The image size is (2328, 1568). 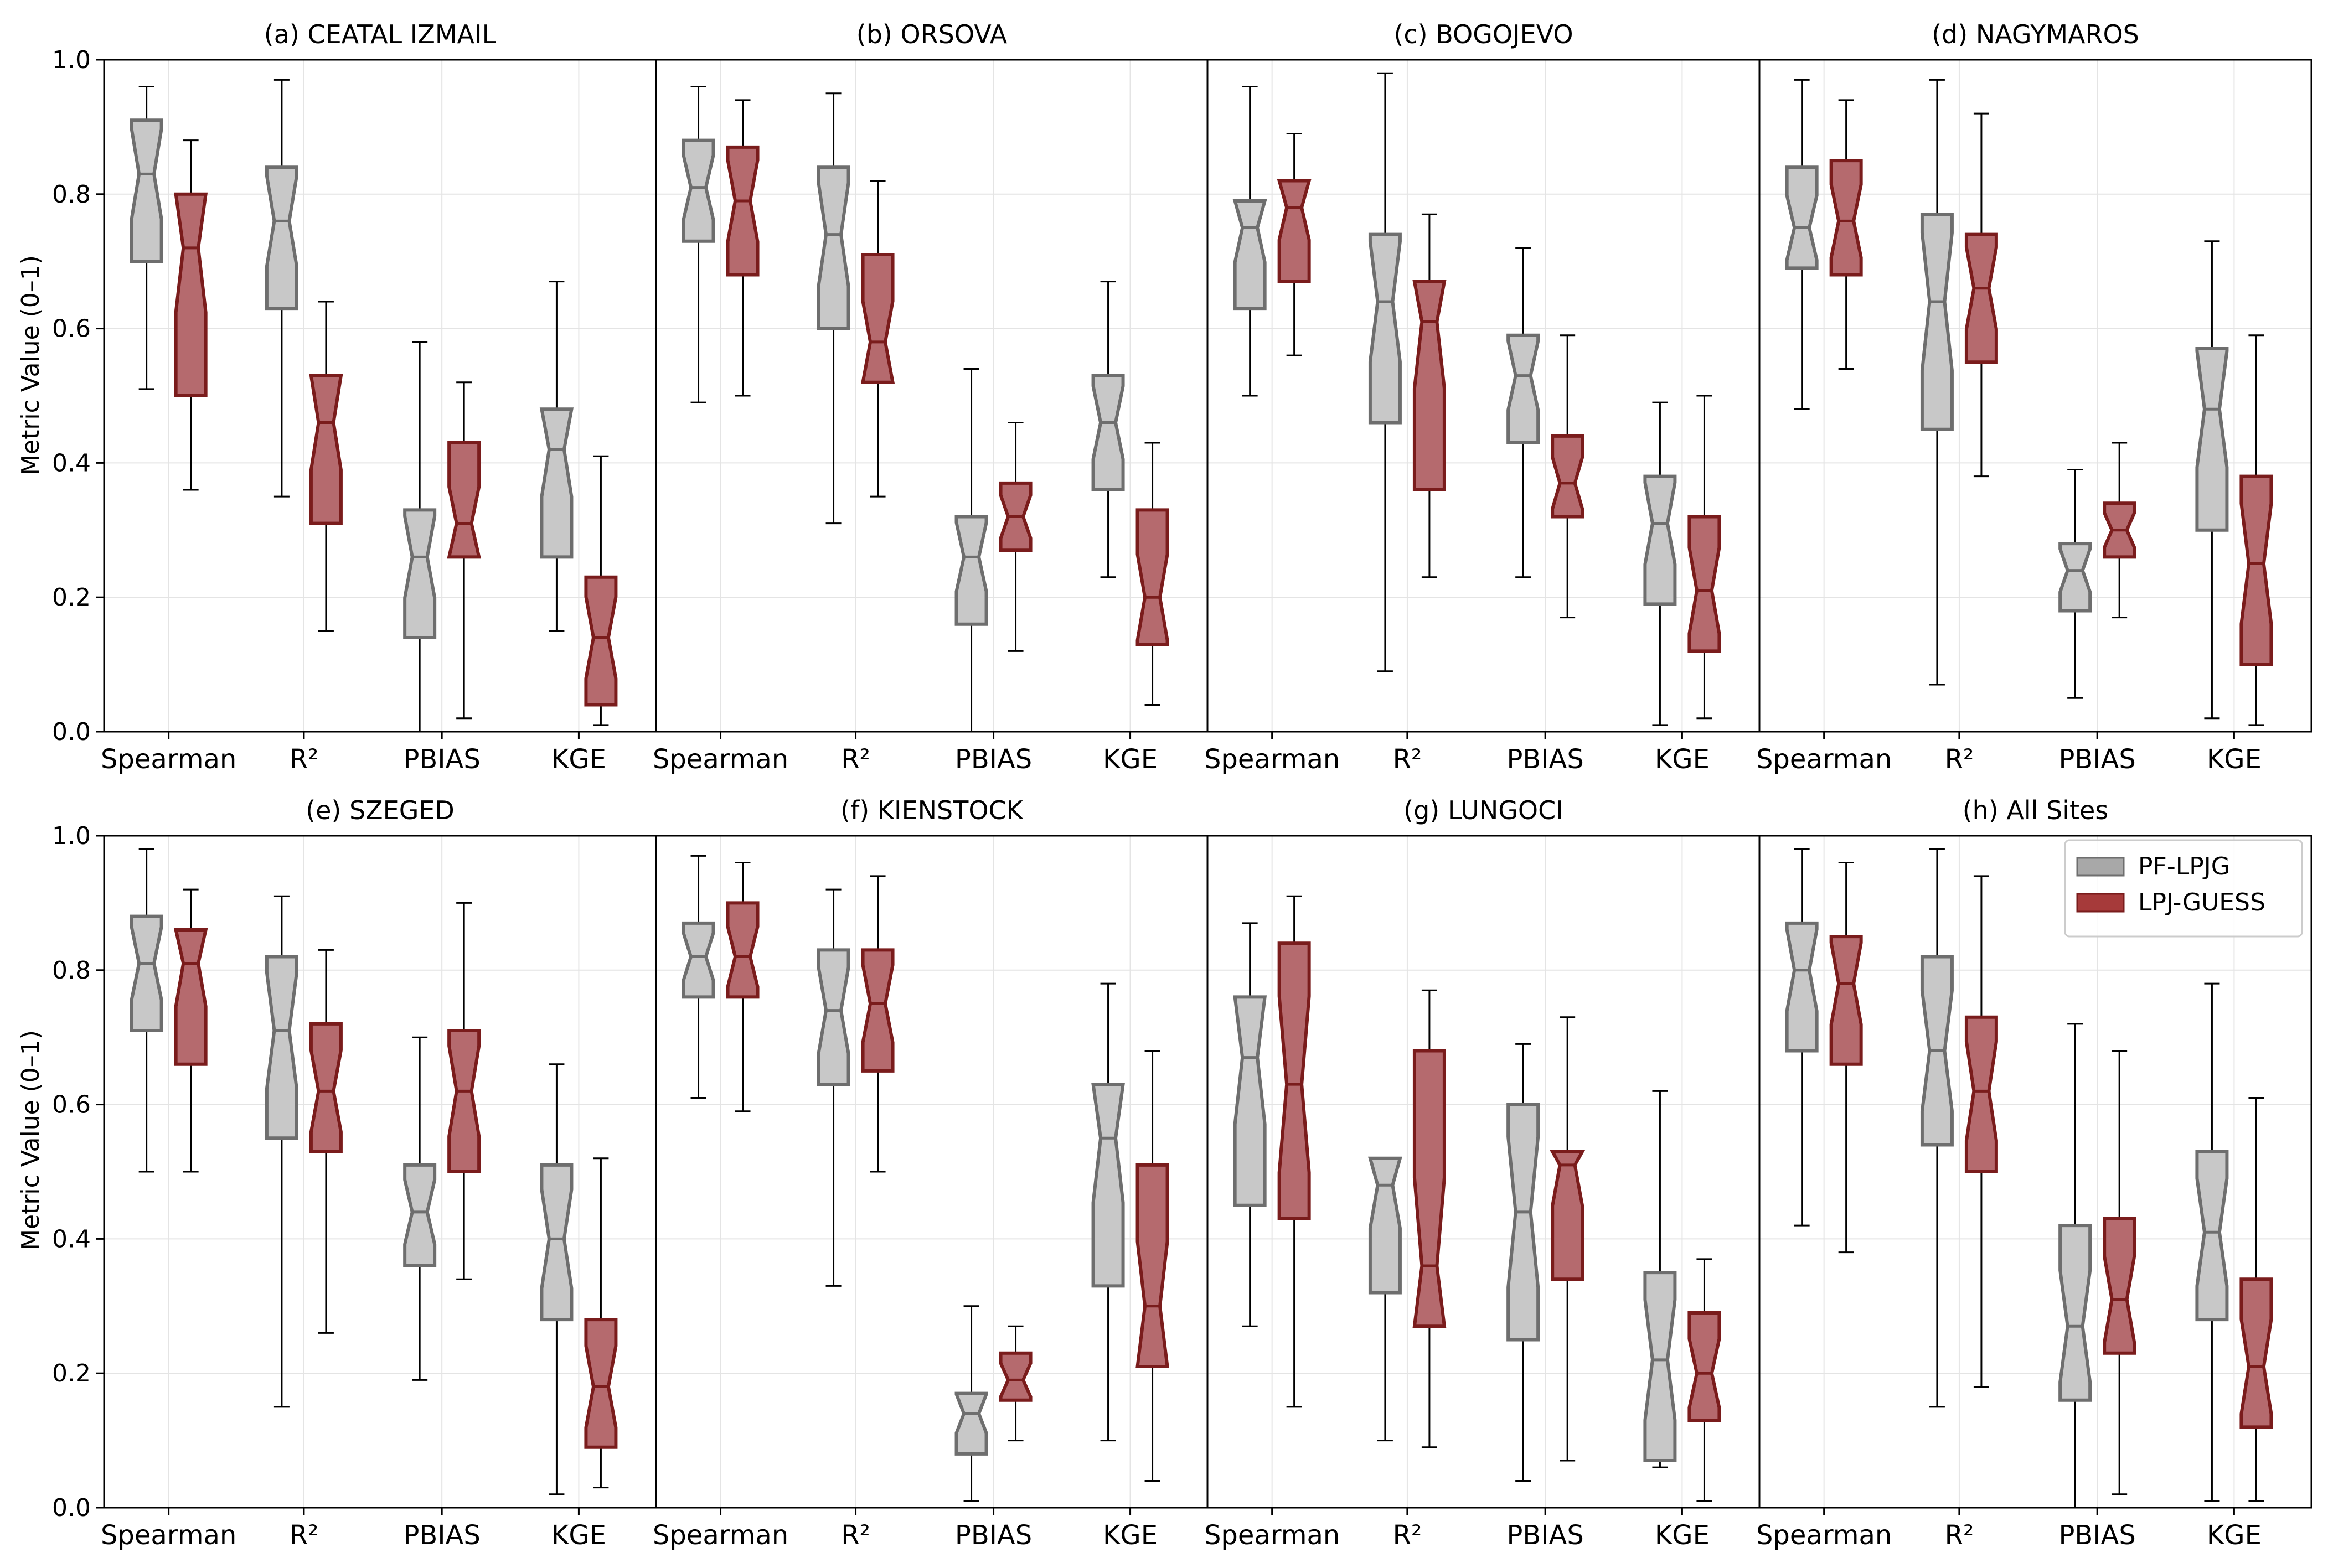 What do you see at coordinates (71, 1508) in the screenshot?
I see `panel-e-ytick-label-0: 0.0` at bounding box center [71, 1508].